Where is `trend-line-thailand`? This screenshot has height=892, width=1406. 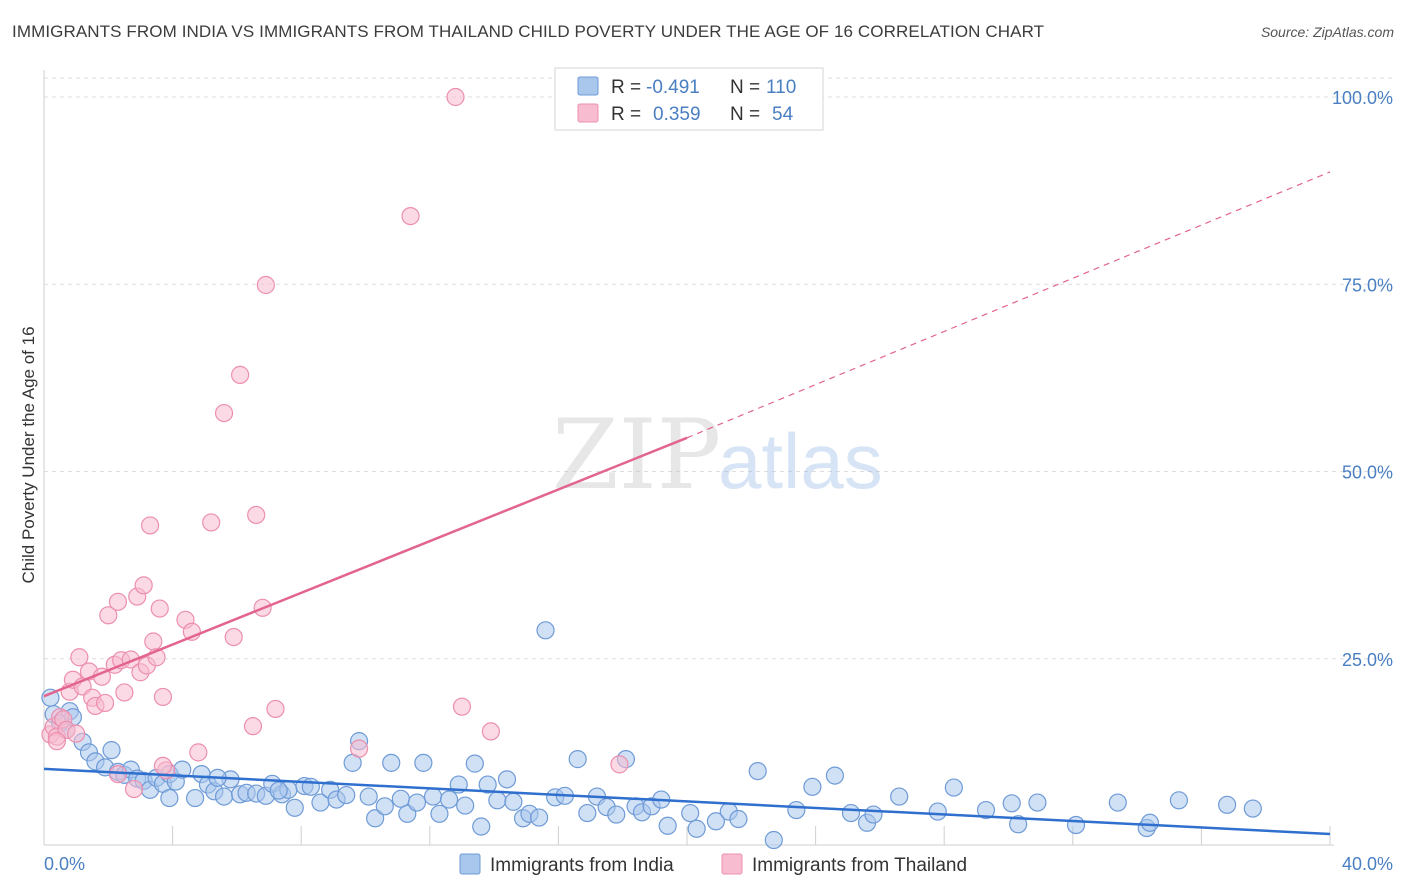
trend-line-thailand is located at coordinates (365, 567).